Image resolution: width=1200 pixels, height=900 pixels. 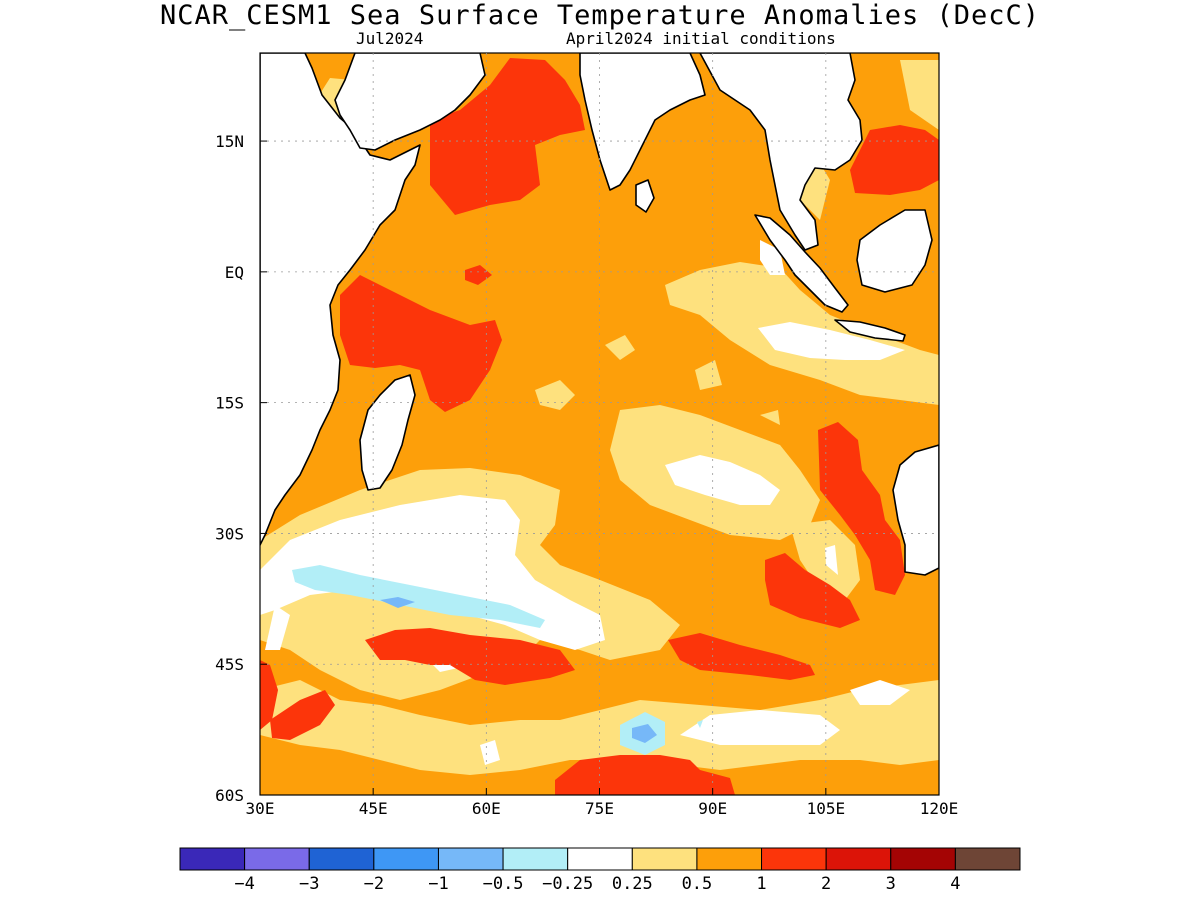 I want to click on lat-tick-label: 15S, so click(x=229, y=403).